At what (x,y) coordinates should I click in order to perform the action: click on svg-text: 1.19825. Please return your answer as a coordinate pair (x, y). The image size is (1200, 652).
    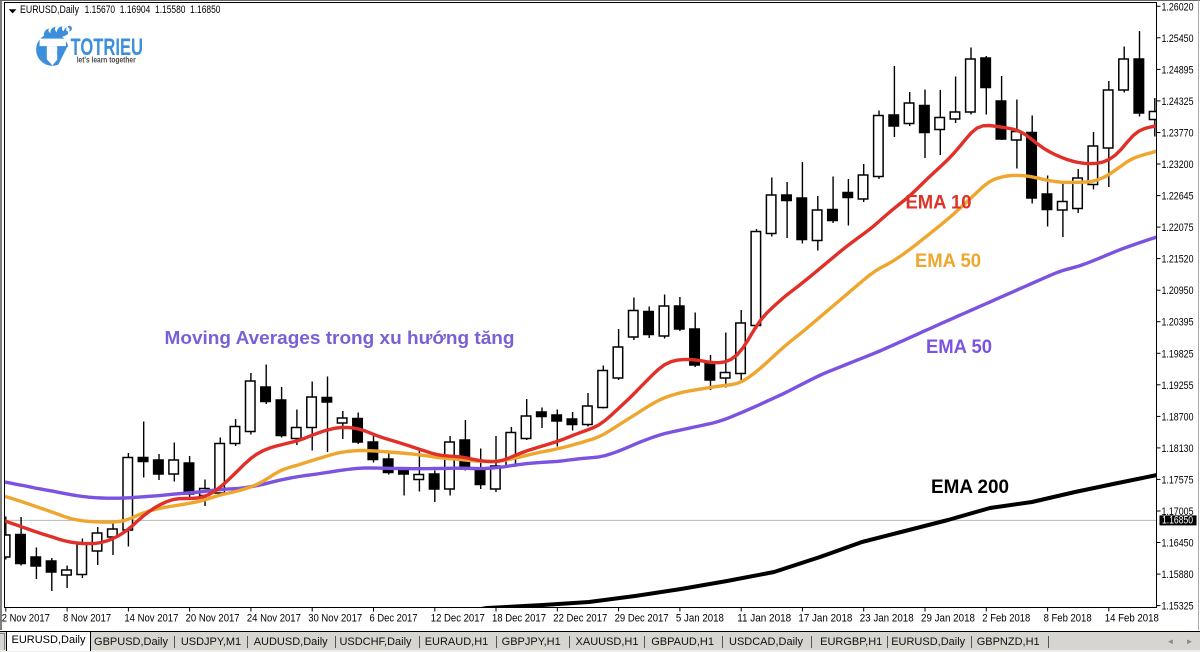
    Looking at the image, I should click on (1178, 354).